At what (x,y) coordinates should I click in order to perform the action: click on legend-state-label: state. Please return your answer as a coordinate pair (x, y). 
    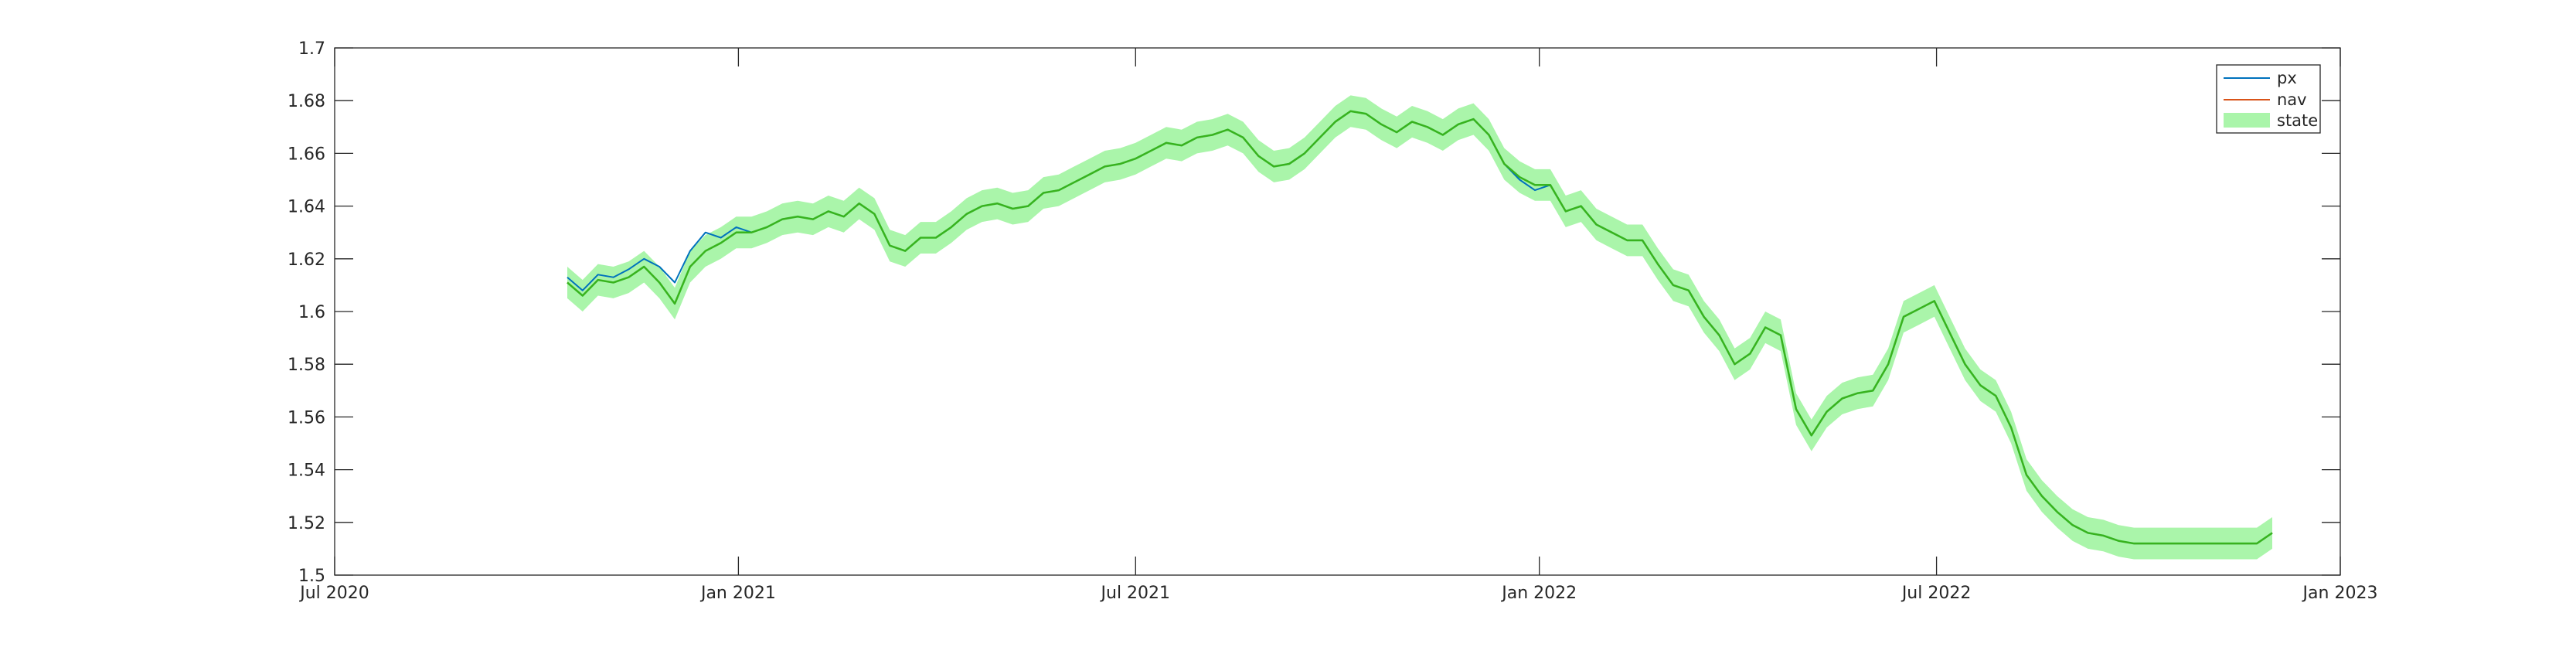
    Looking at the image, I should click on (2297, 120).